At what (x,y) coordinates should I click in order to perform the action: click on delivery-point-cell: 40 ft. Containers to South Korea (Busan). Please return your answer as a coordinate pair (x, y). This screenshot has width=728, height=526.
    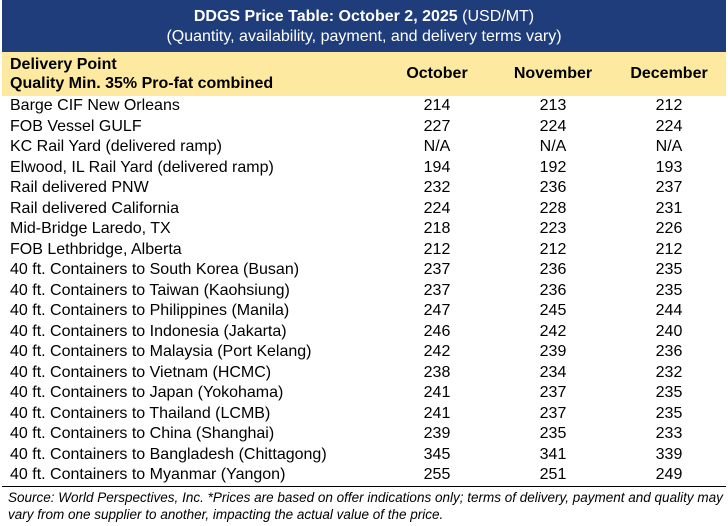
    Looking at the image, I should click on (155, 270).